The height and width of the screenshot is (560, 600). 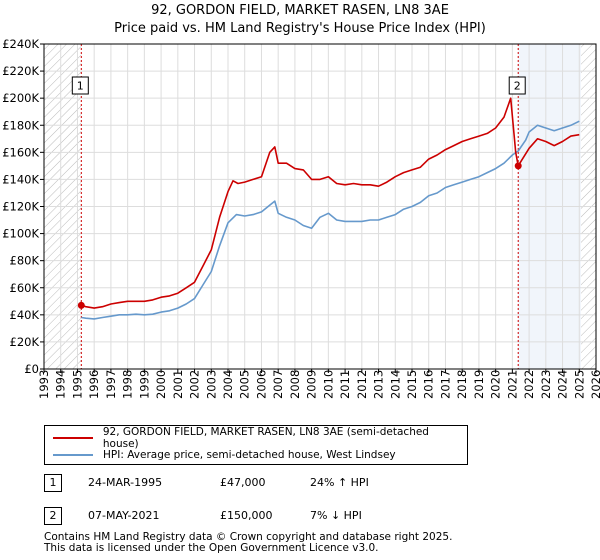 I want to click on transaction-price: £150,000, so click(x=246, y=515).